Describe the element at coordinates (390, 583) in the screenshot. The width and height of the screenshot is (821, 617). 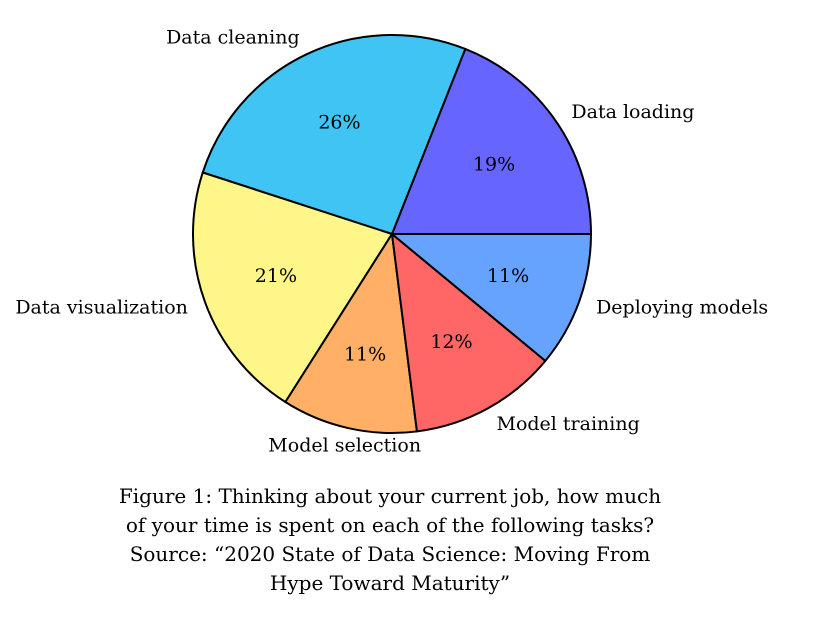
I see `caption-line-4: Hype Toward Maturity”` at that location.